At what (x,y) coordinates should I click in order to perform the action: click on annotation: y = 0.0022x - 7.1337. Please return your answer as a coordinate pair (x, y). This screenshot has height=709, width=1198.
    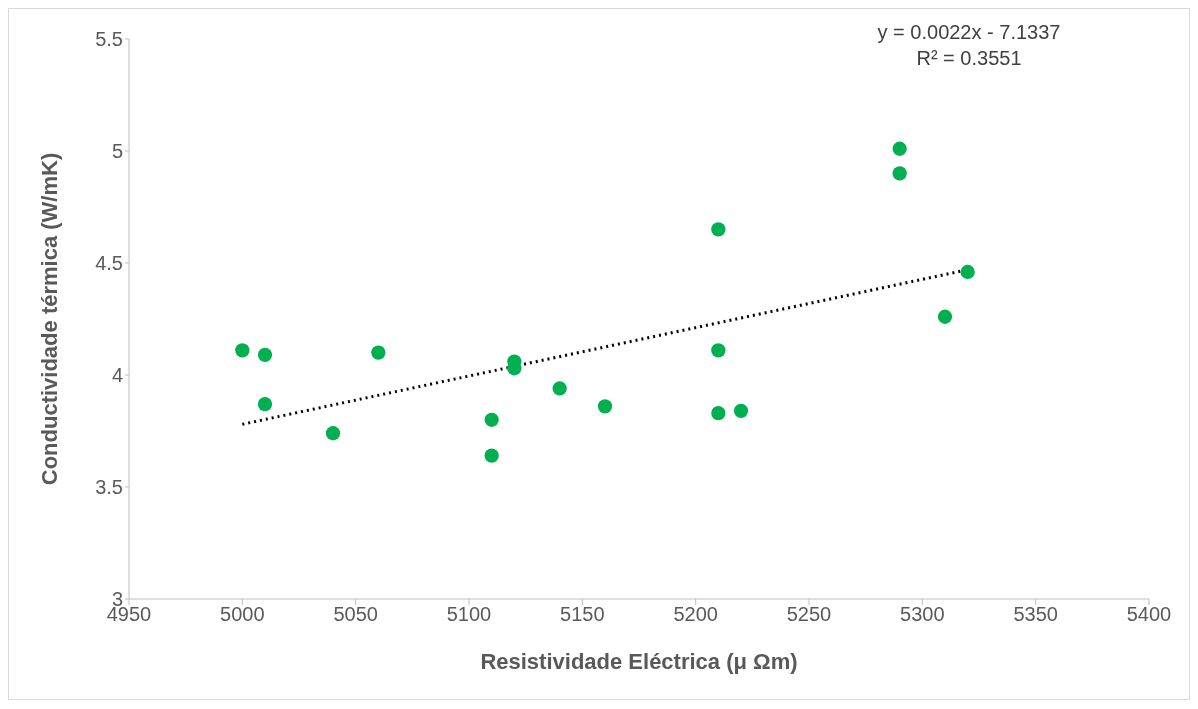
    Looking at the image, I should click on (969, 32).